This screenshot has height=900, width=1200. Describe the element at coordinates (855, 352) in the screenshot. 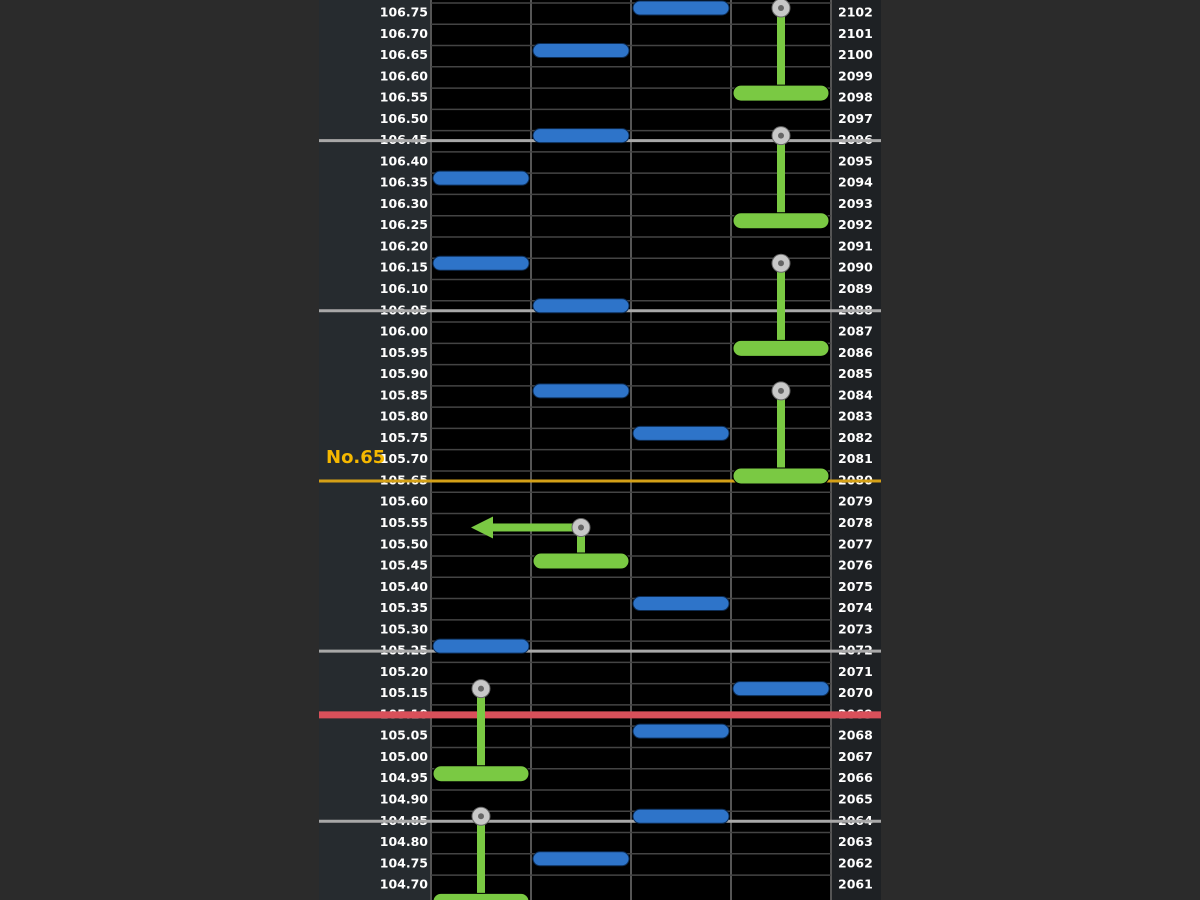

I see `beat-label: 2086` at that location.